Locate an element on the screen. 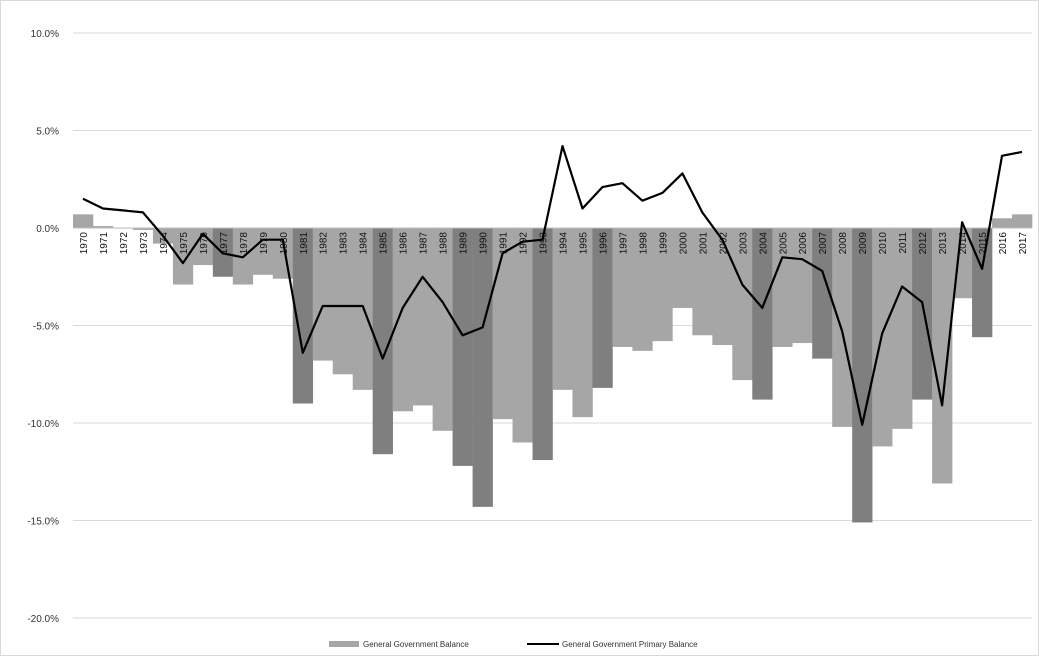 The height and width of the screenshot is (657, 1039). x-tick-label: 1986 is located at coordinates (404, 243).